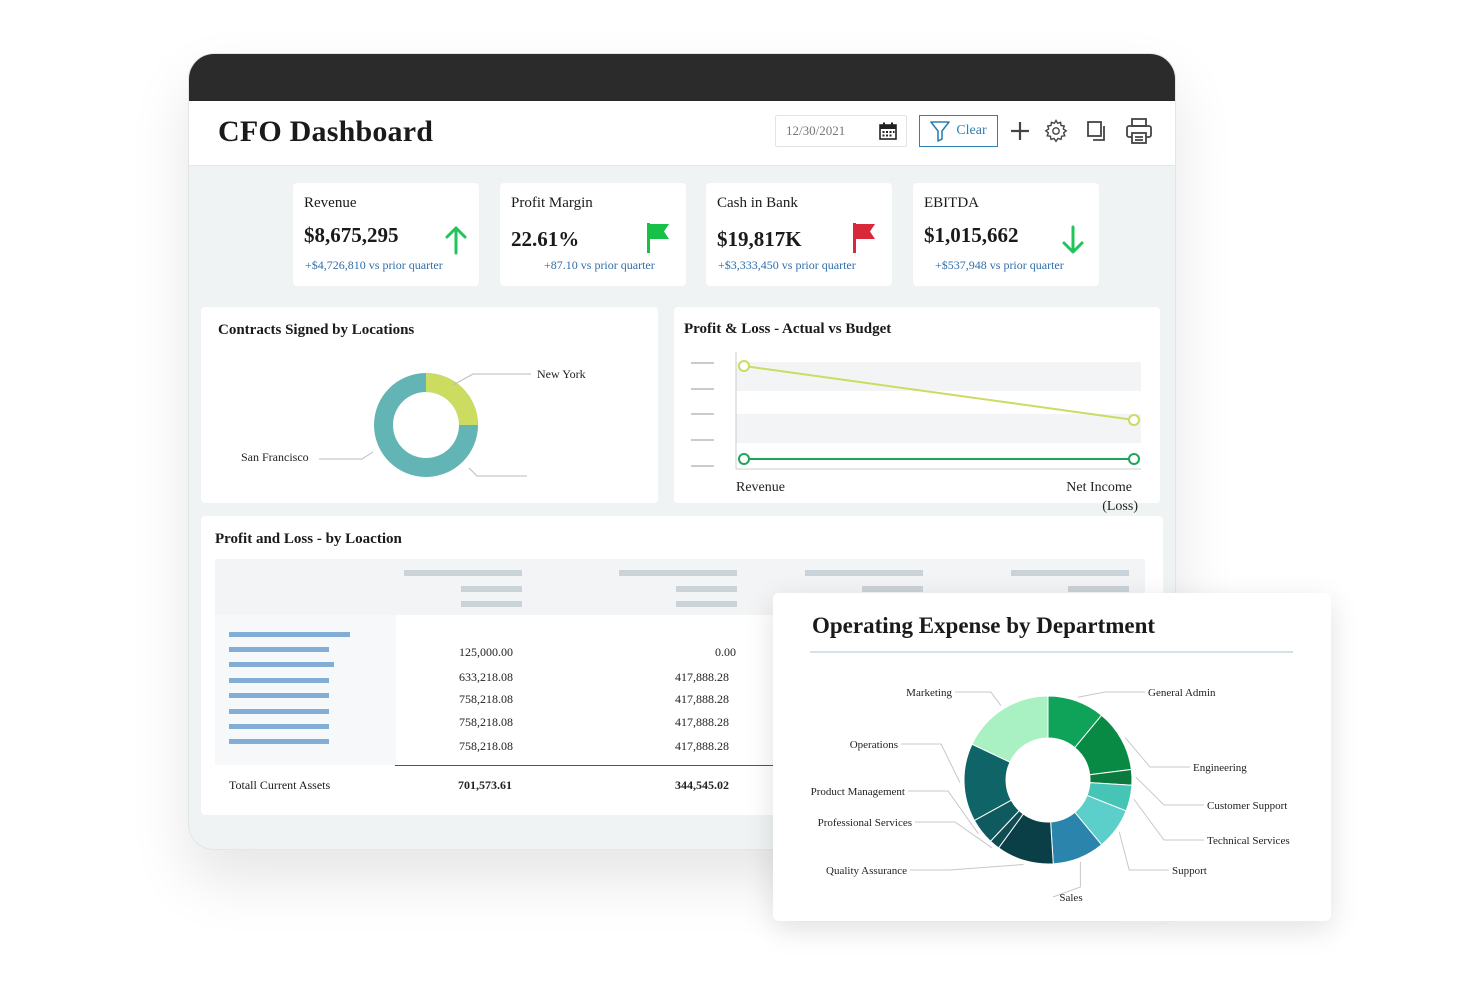 This screenshot has height=987, width=1480. I want to click on kpi-label: Revenue, so click(330, 203).